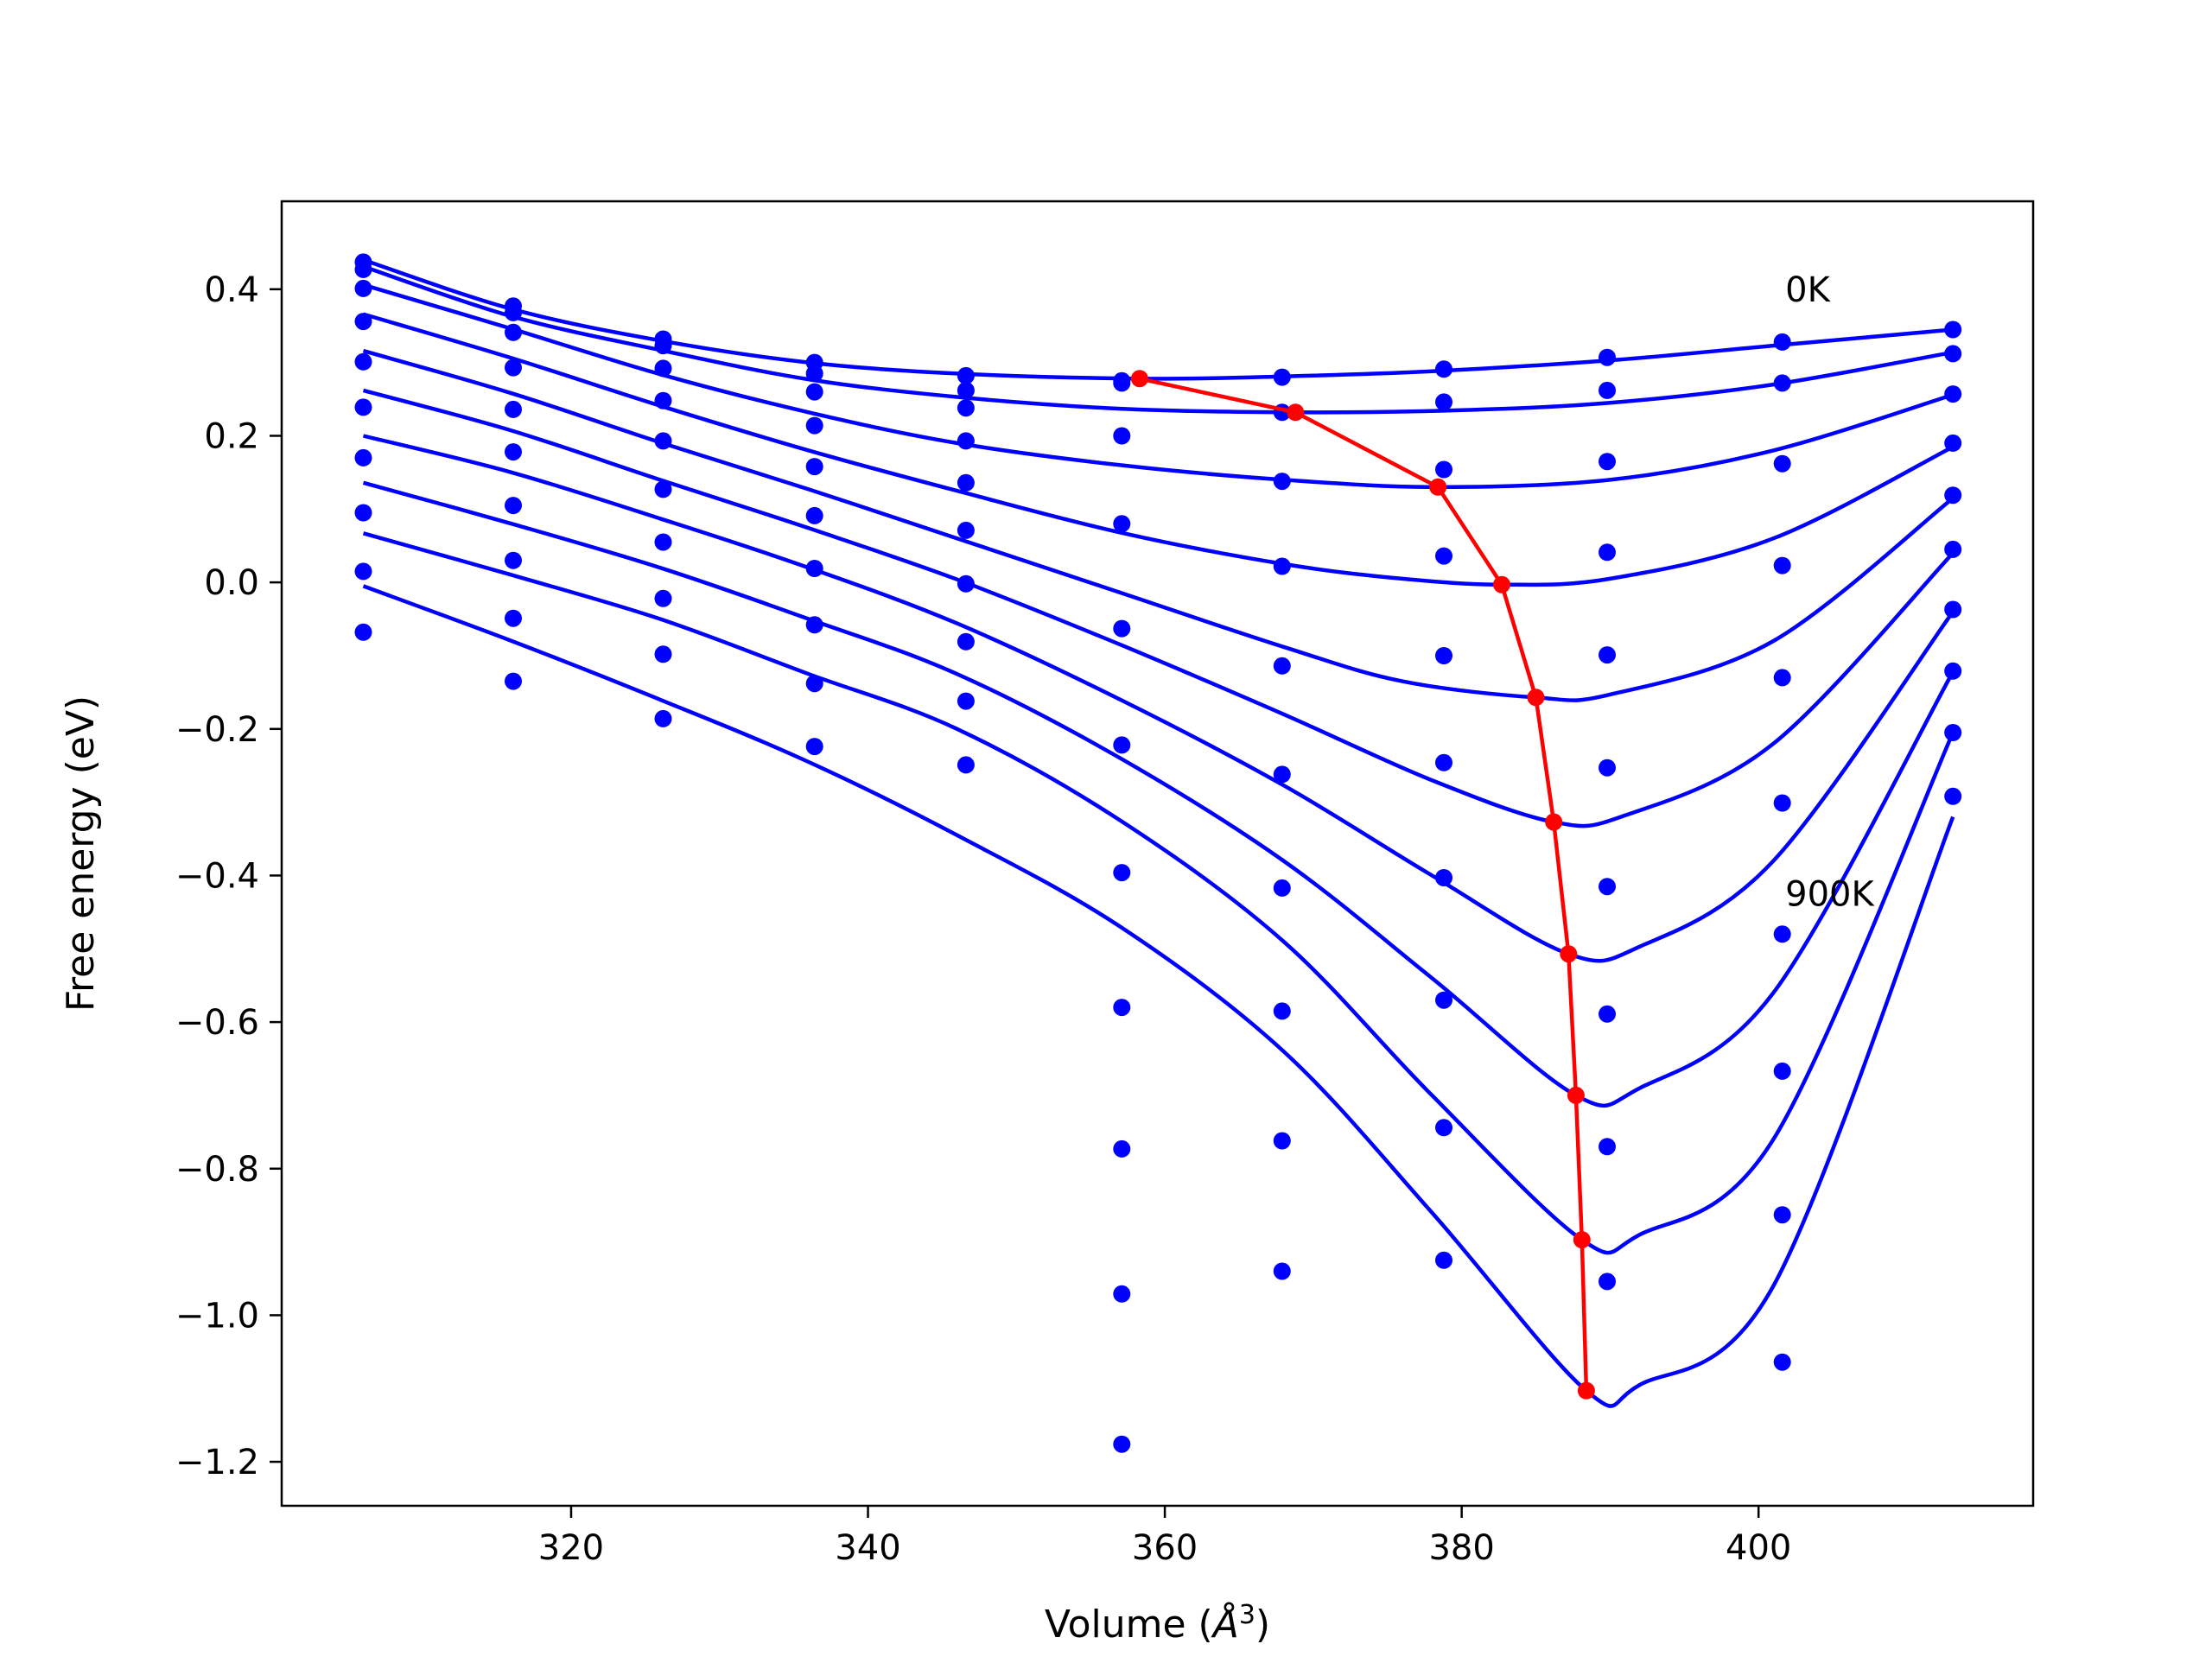  What do you see at coordinates (1830, 895) in the screenshot?
I see `curve-annotation: 900K` at bounding box center [1830, 895].